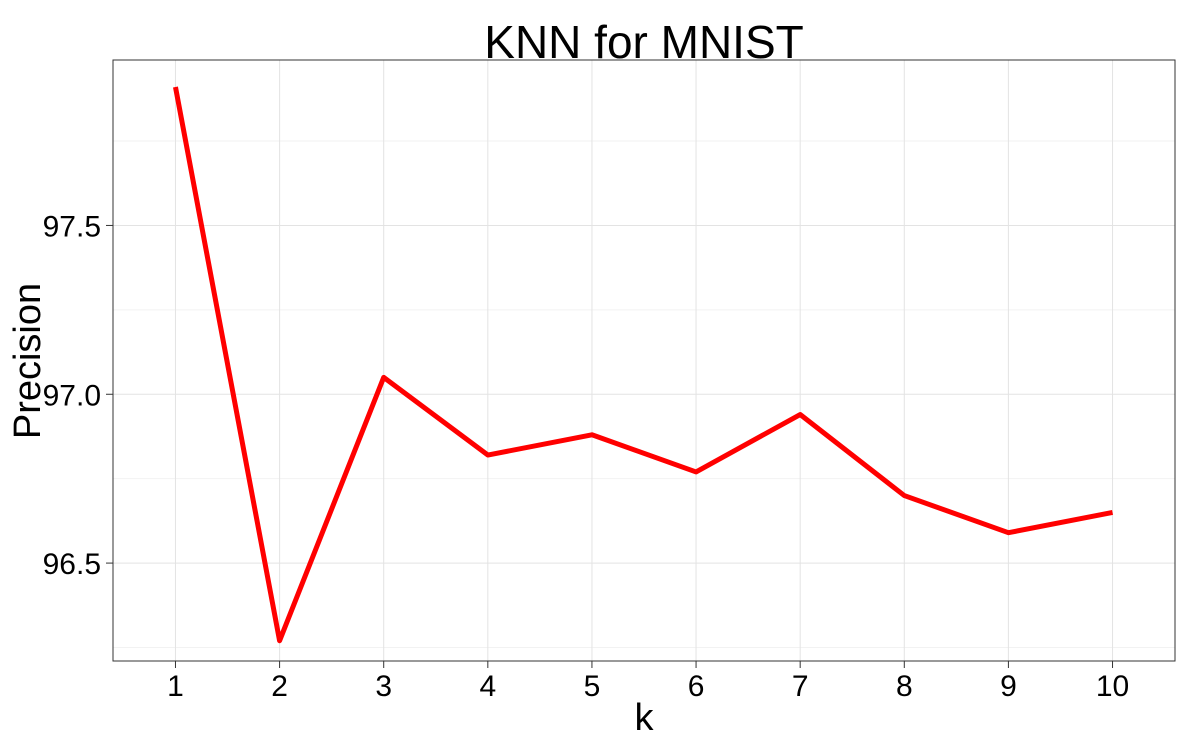 This screenshot has height=738, width=1187. I want to click on x-axis-title: k, so click(645, 717).